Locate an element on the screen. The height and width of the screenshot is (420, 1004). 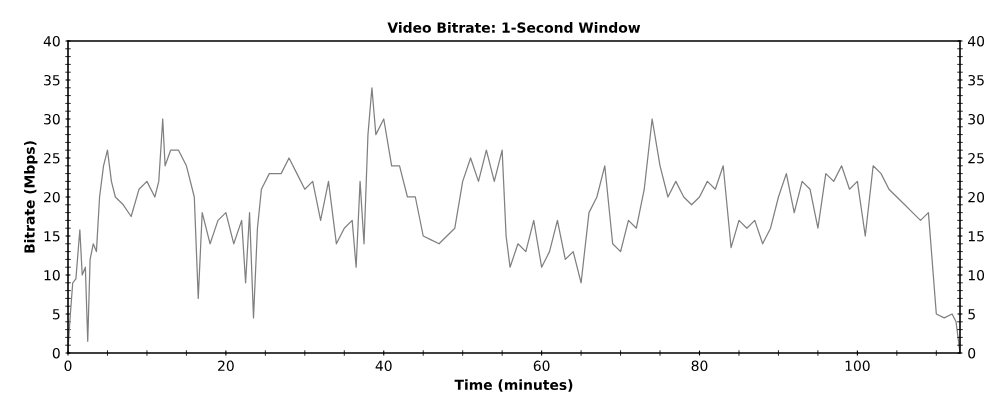
y-tick-label: 15 is located at coordinates (52, 236).